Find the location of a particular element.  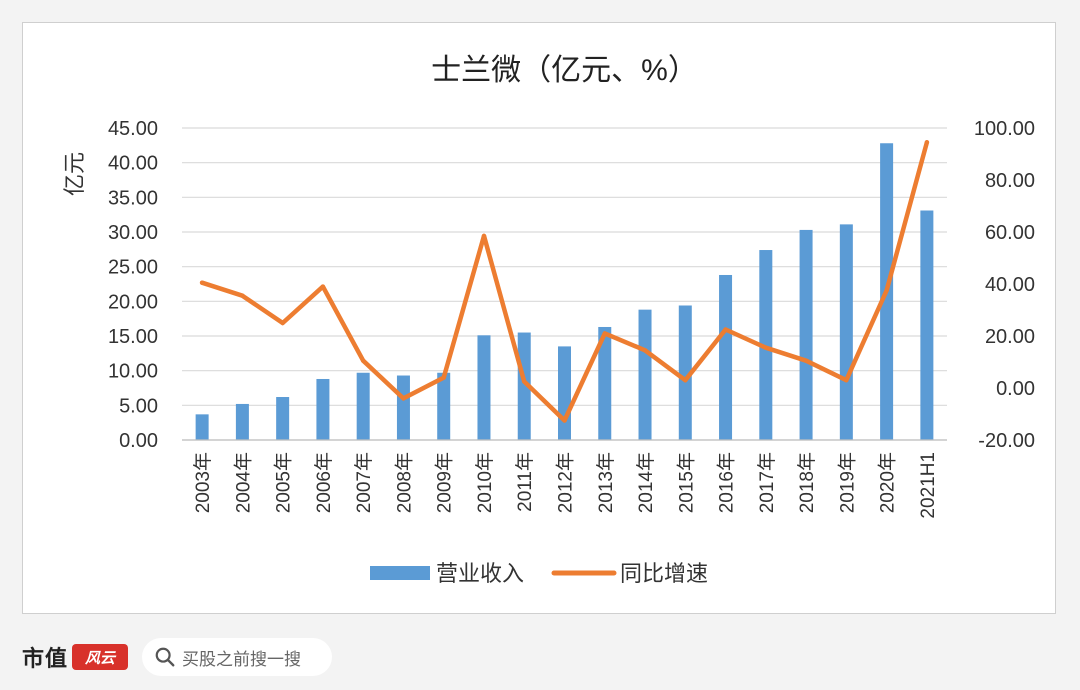

search-icon is located at coordinates (165, 657).